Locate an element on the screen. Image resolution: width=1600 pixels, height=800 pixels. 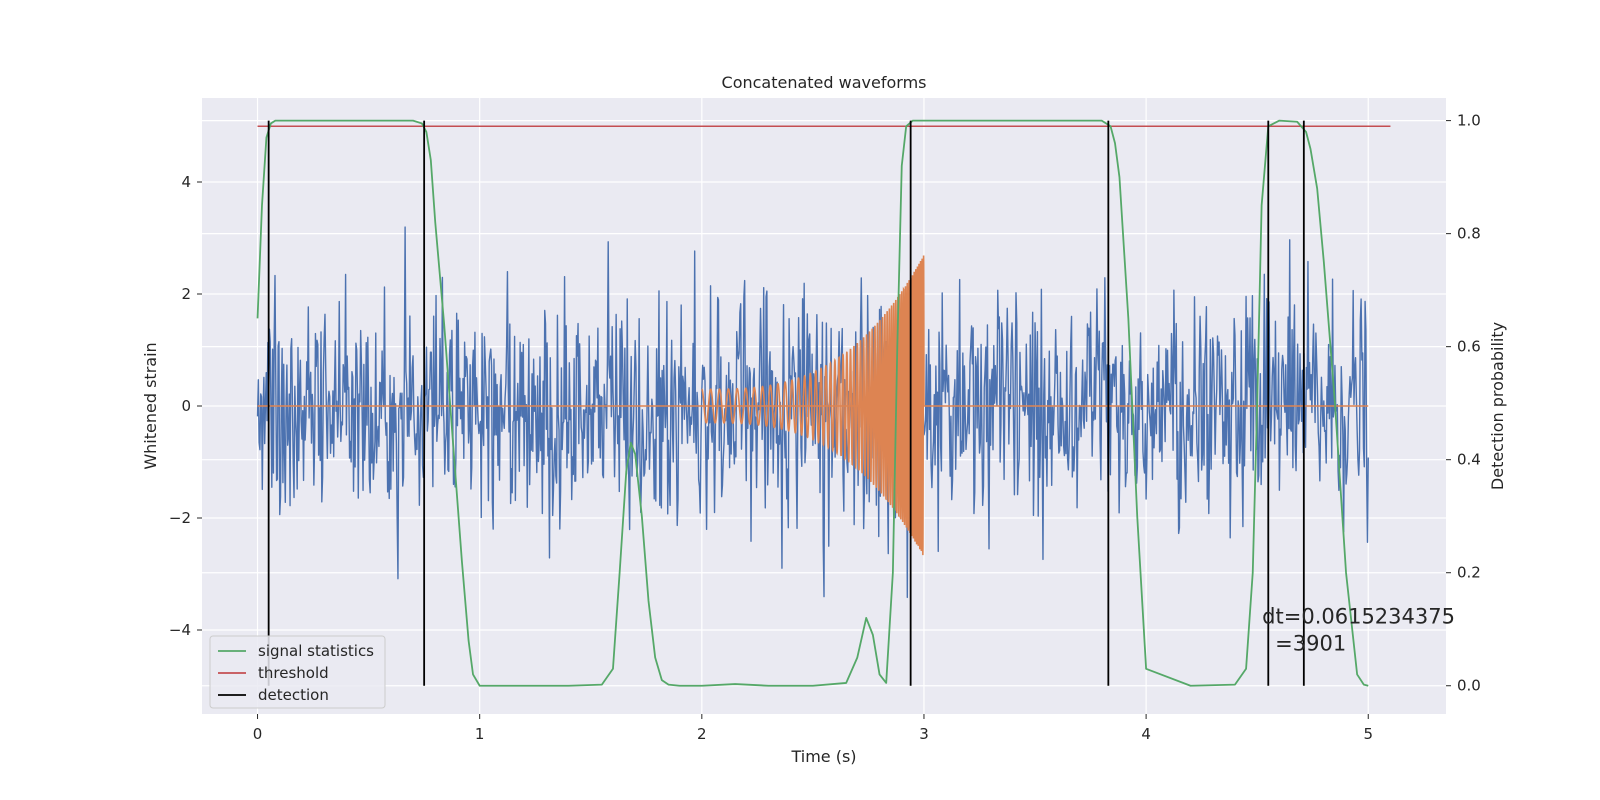
legend-items: signal statistics threshold detection is located at coordinates (296, 673).